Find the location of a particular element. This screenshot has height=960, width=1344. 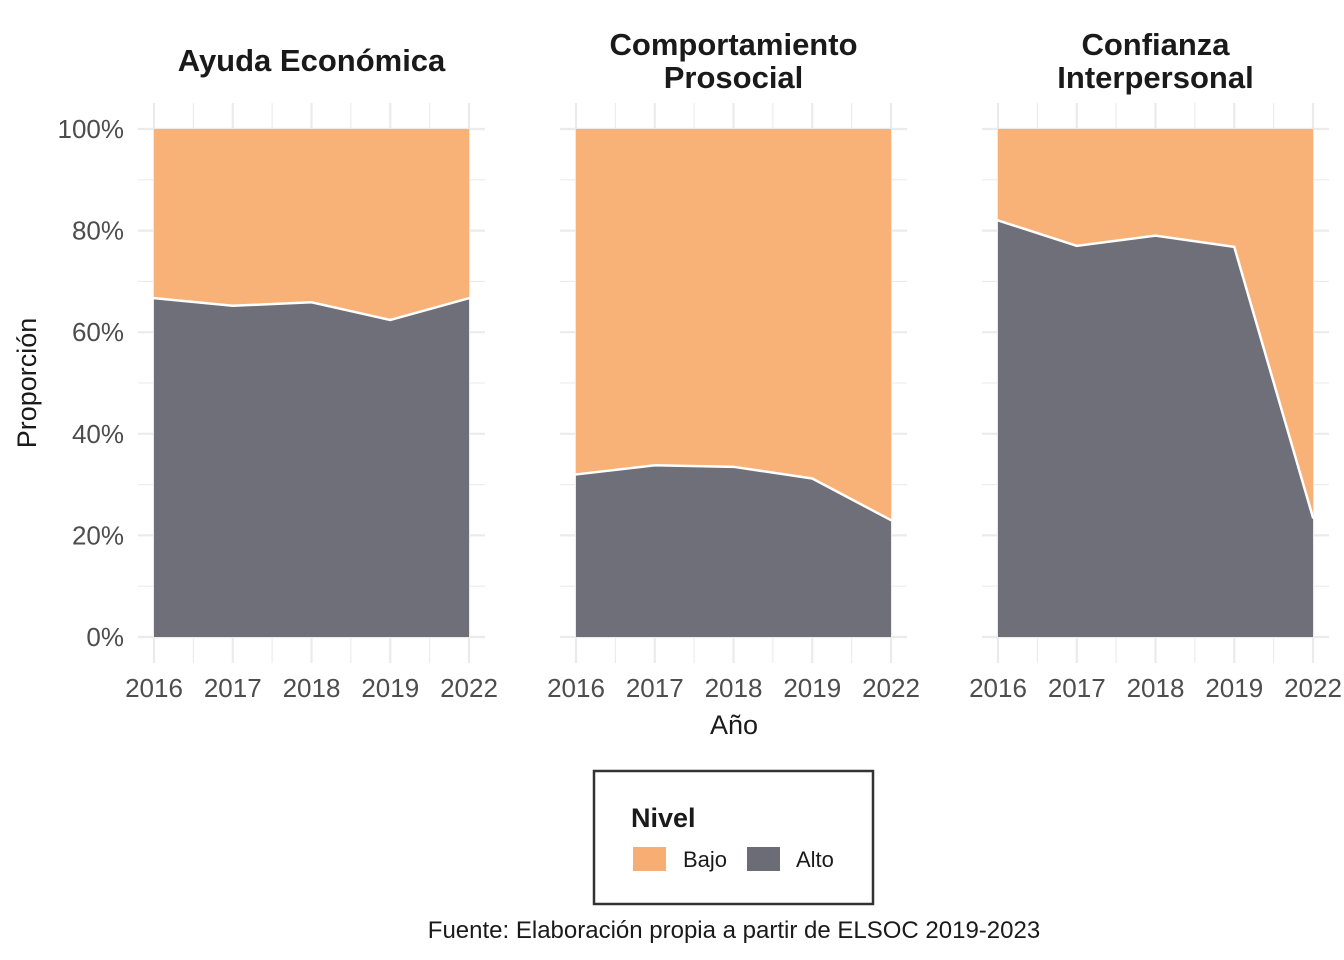

facet-title: Comportamiento is located at coordinates (734, 44).